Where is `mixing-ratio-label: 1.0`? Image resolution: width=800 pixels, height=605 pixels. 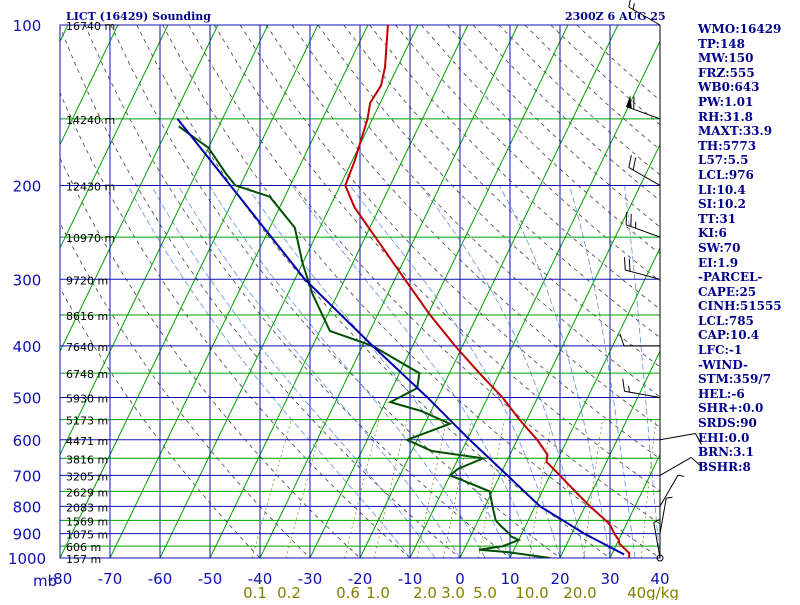 mixing-ratio-label: 1.0 is located at coordinates (378, 592).